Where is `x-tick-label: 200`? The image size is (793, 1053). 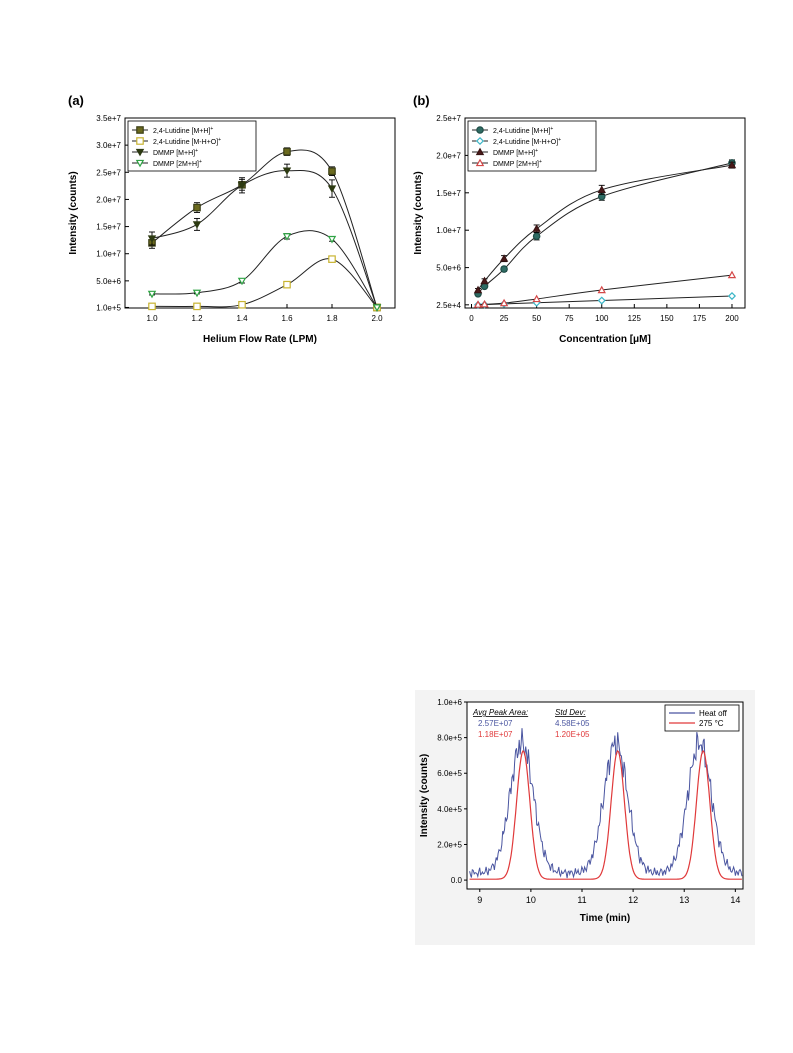
x-tick-label: 200 is located at coordinates (732, 318).